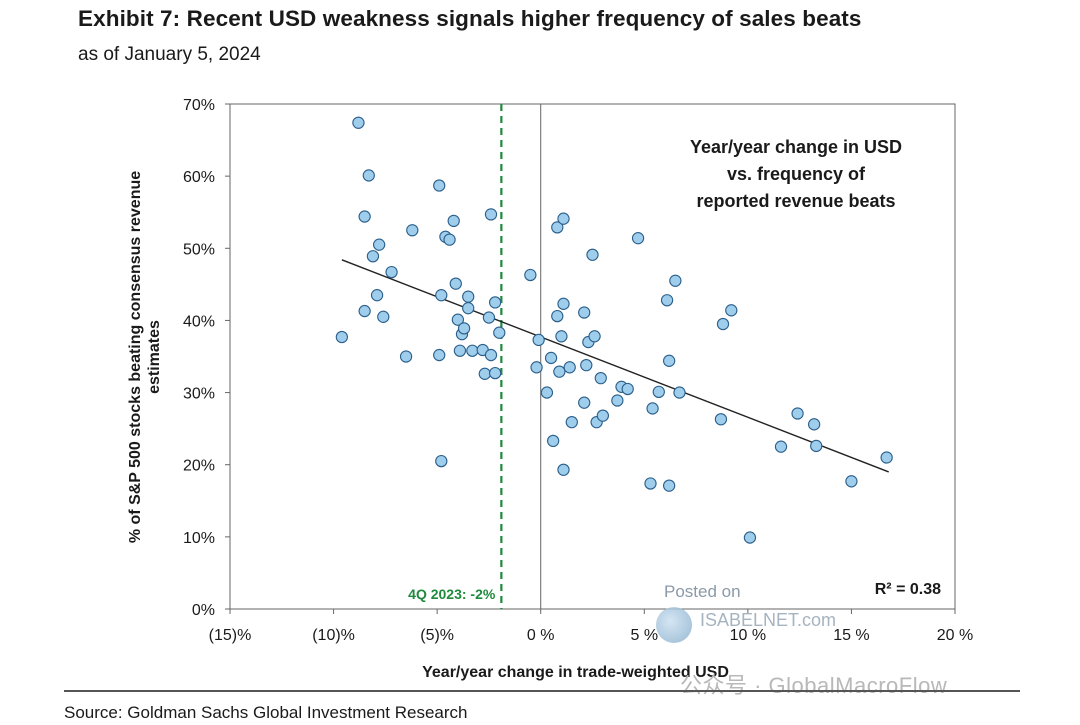 This screenshot has height=725, width=1080. Describe the element at coordinates (199, 394) in the screenshot. I see `y-tick-label: 30%` at that location.